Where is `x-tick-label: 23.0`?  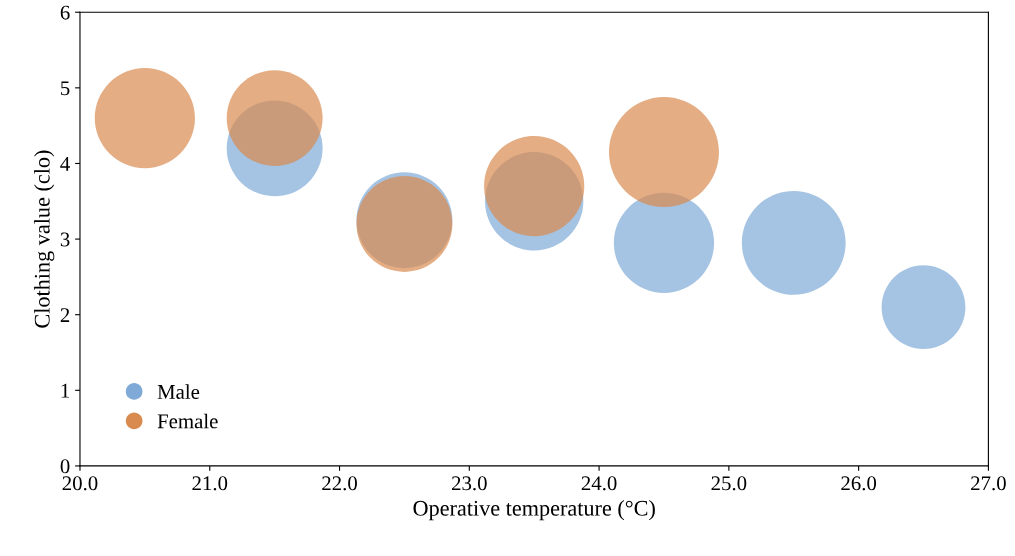
x-tick-label: 23.0 is located at coordinates (469, 483).